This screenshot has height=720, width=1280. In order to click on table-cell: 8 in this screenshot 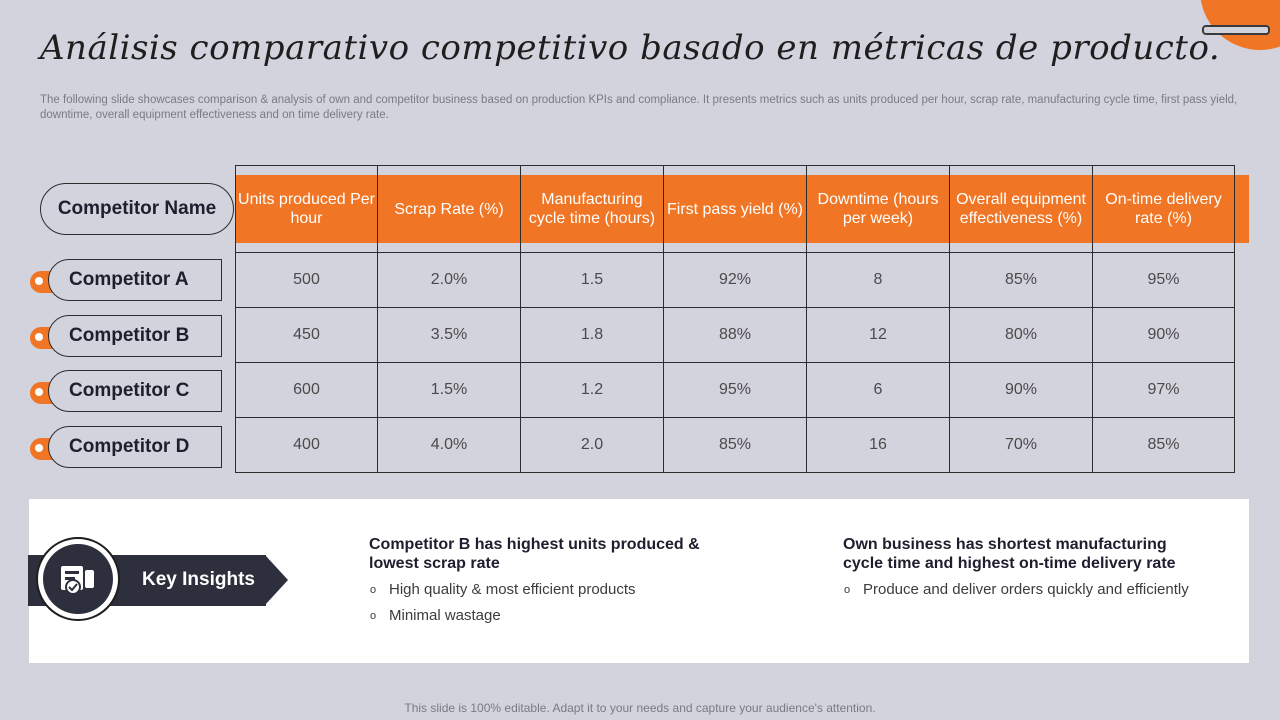, I will do `click(878, 279)`.